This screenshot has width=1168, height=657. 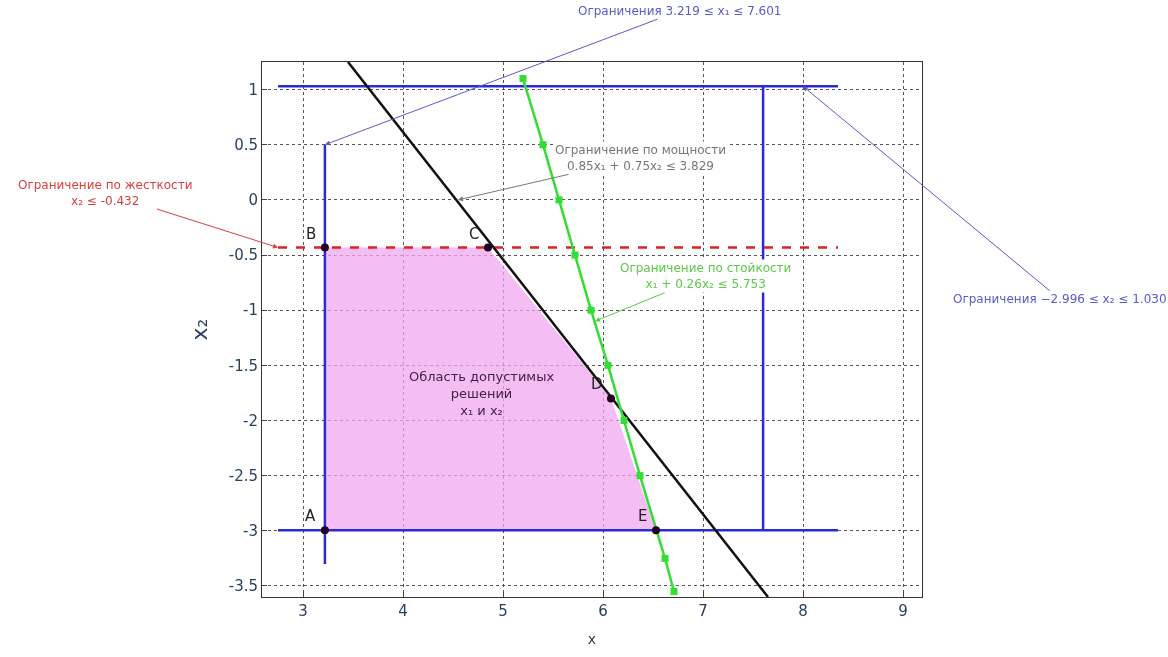 What do you see at coordinates (199, 329) in the screenshot?
I see `y-axis-title: x₂` at bounding box center [199, 329].